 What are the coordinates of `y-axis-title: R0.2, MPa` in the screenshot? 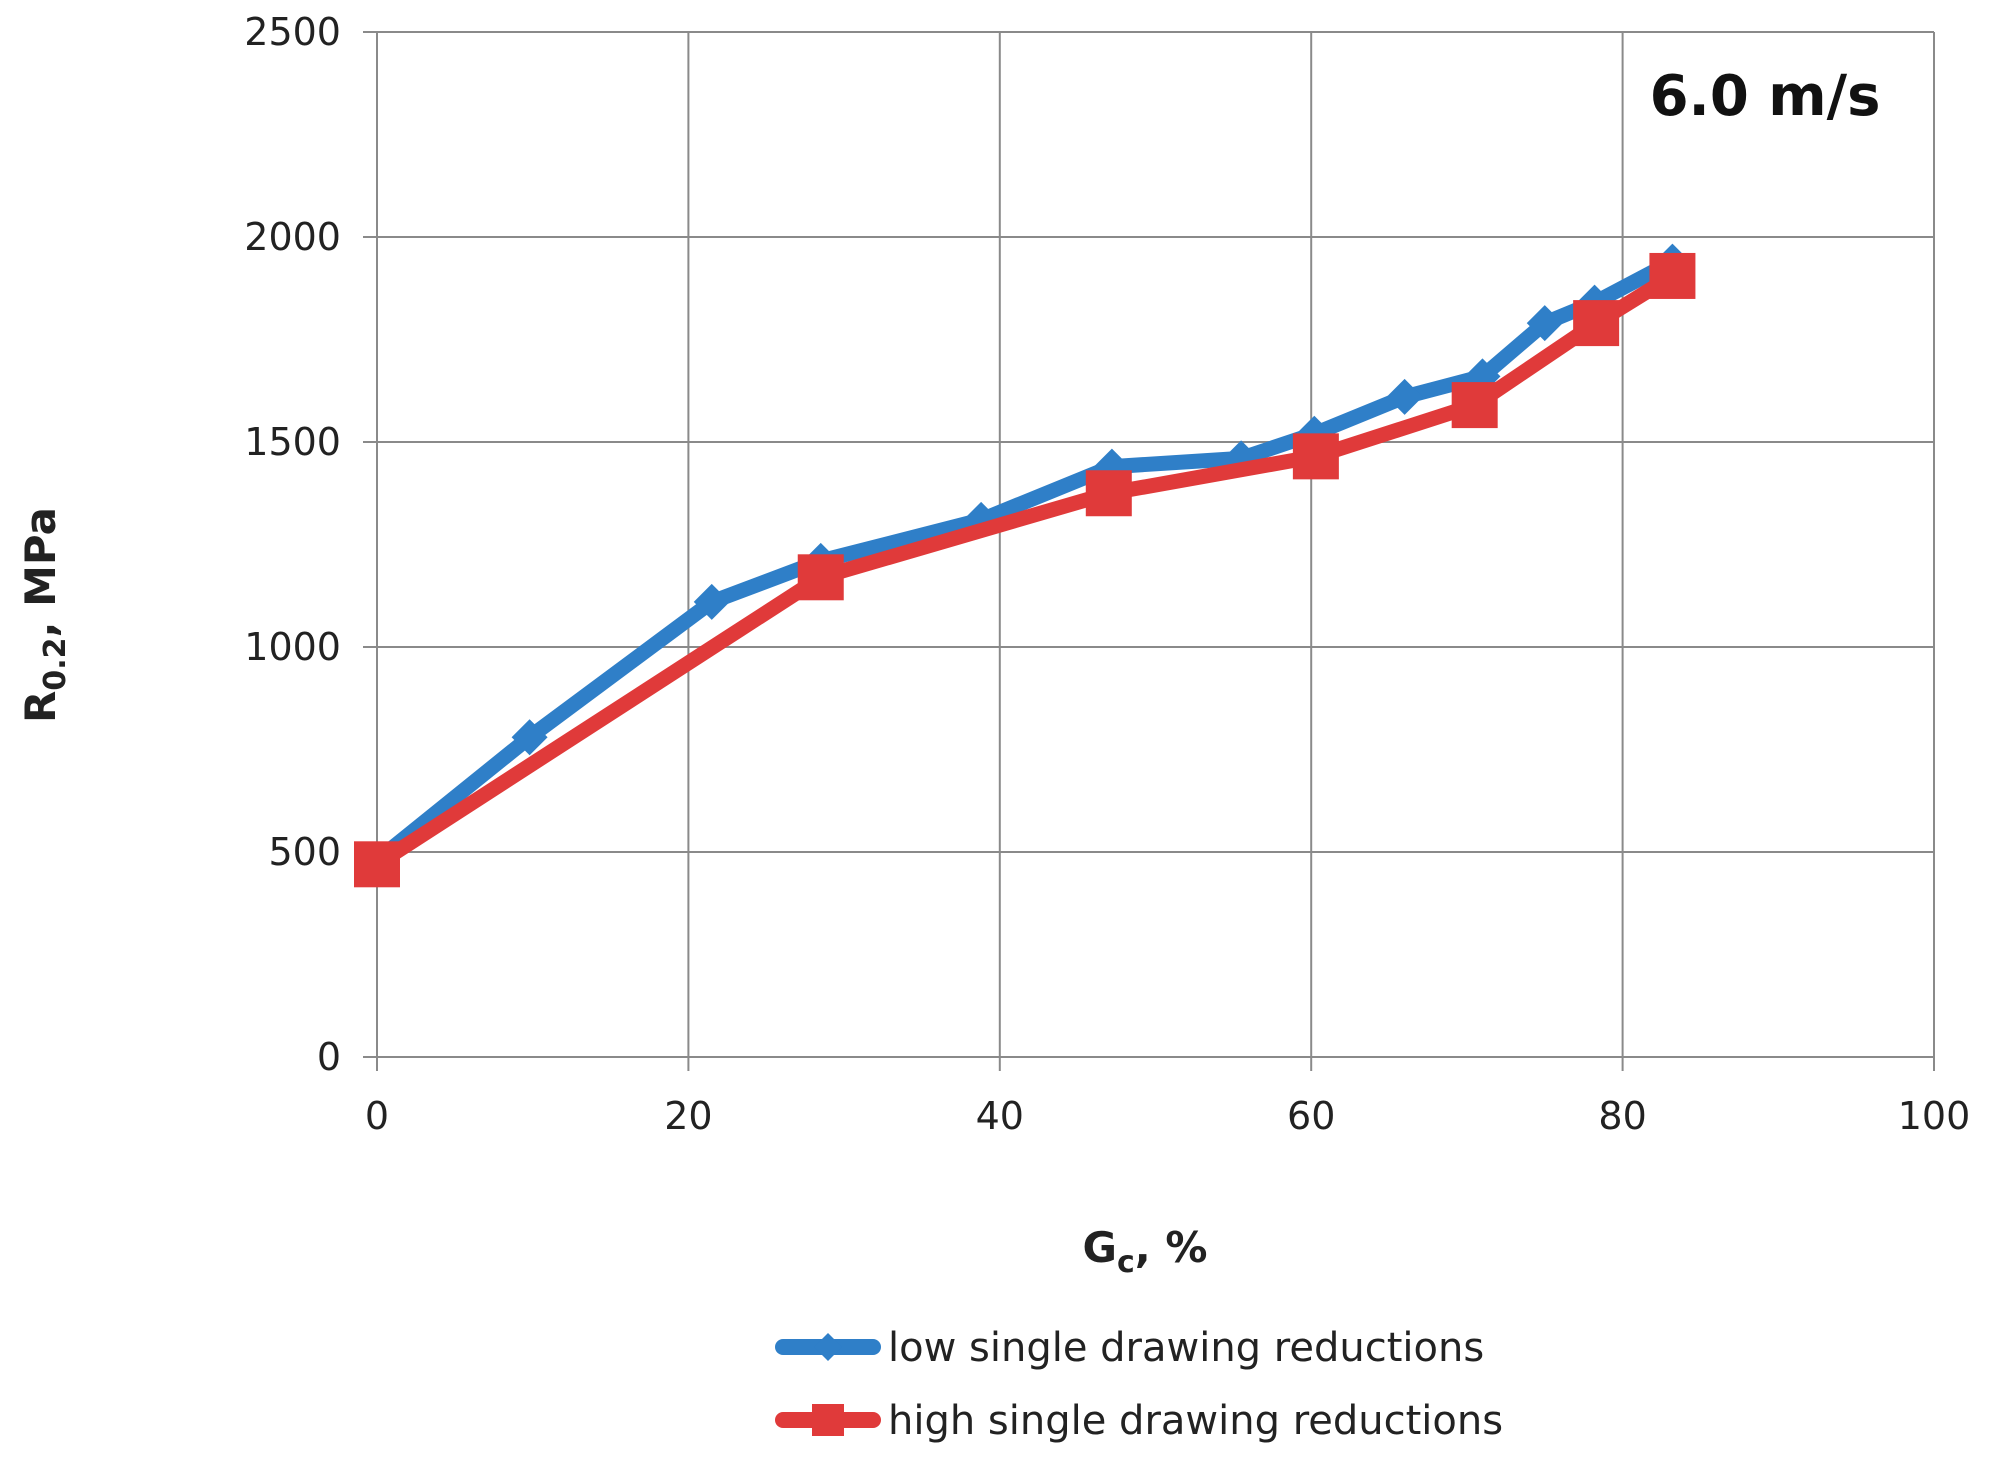 It's located at (44, 615).